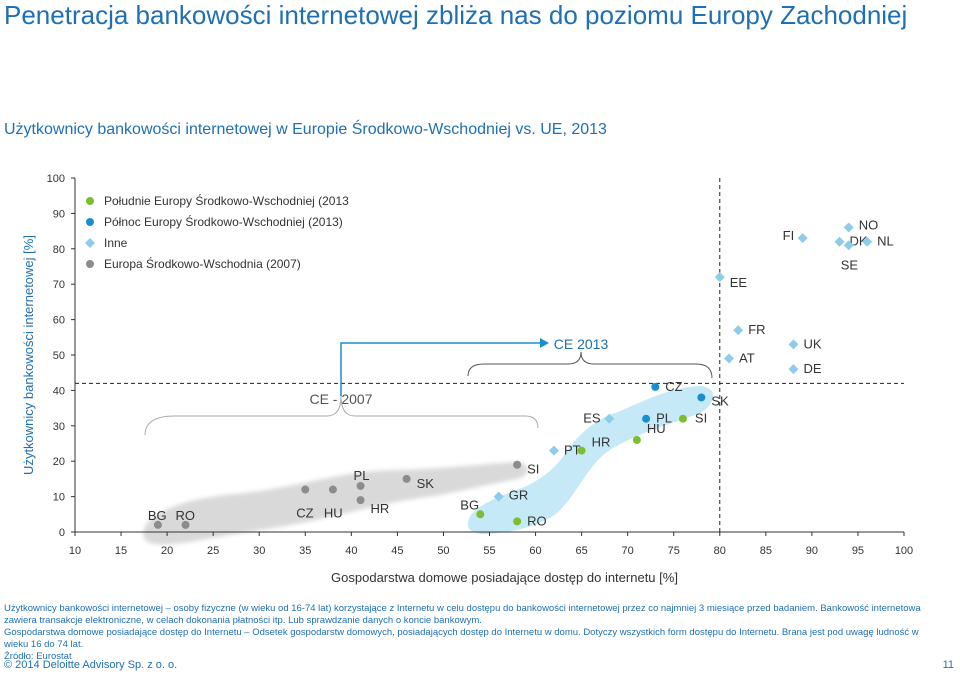  What do you see at coordinates (443, 551) in the screenshot?
I see `x-tick-label: 50` at bounding box center [443, 551].